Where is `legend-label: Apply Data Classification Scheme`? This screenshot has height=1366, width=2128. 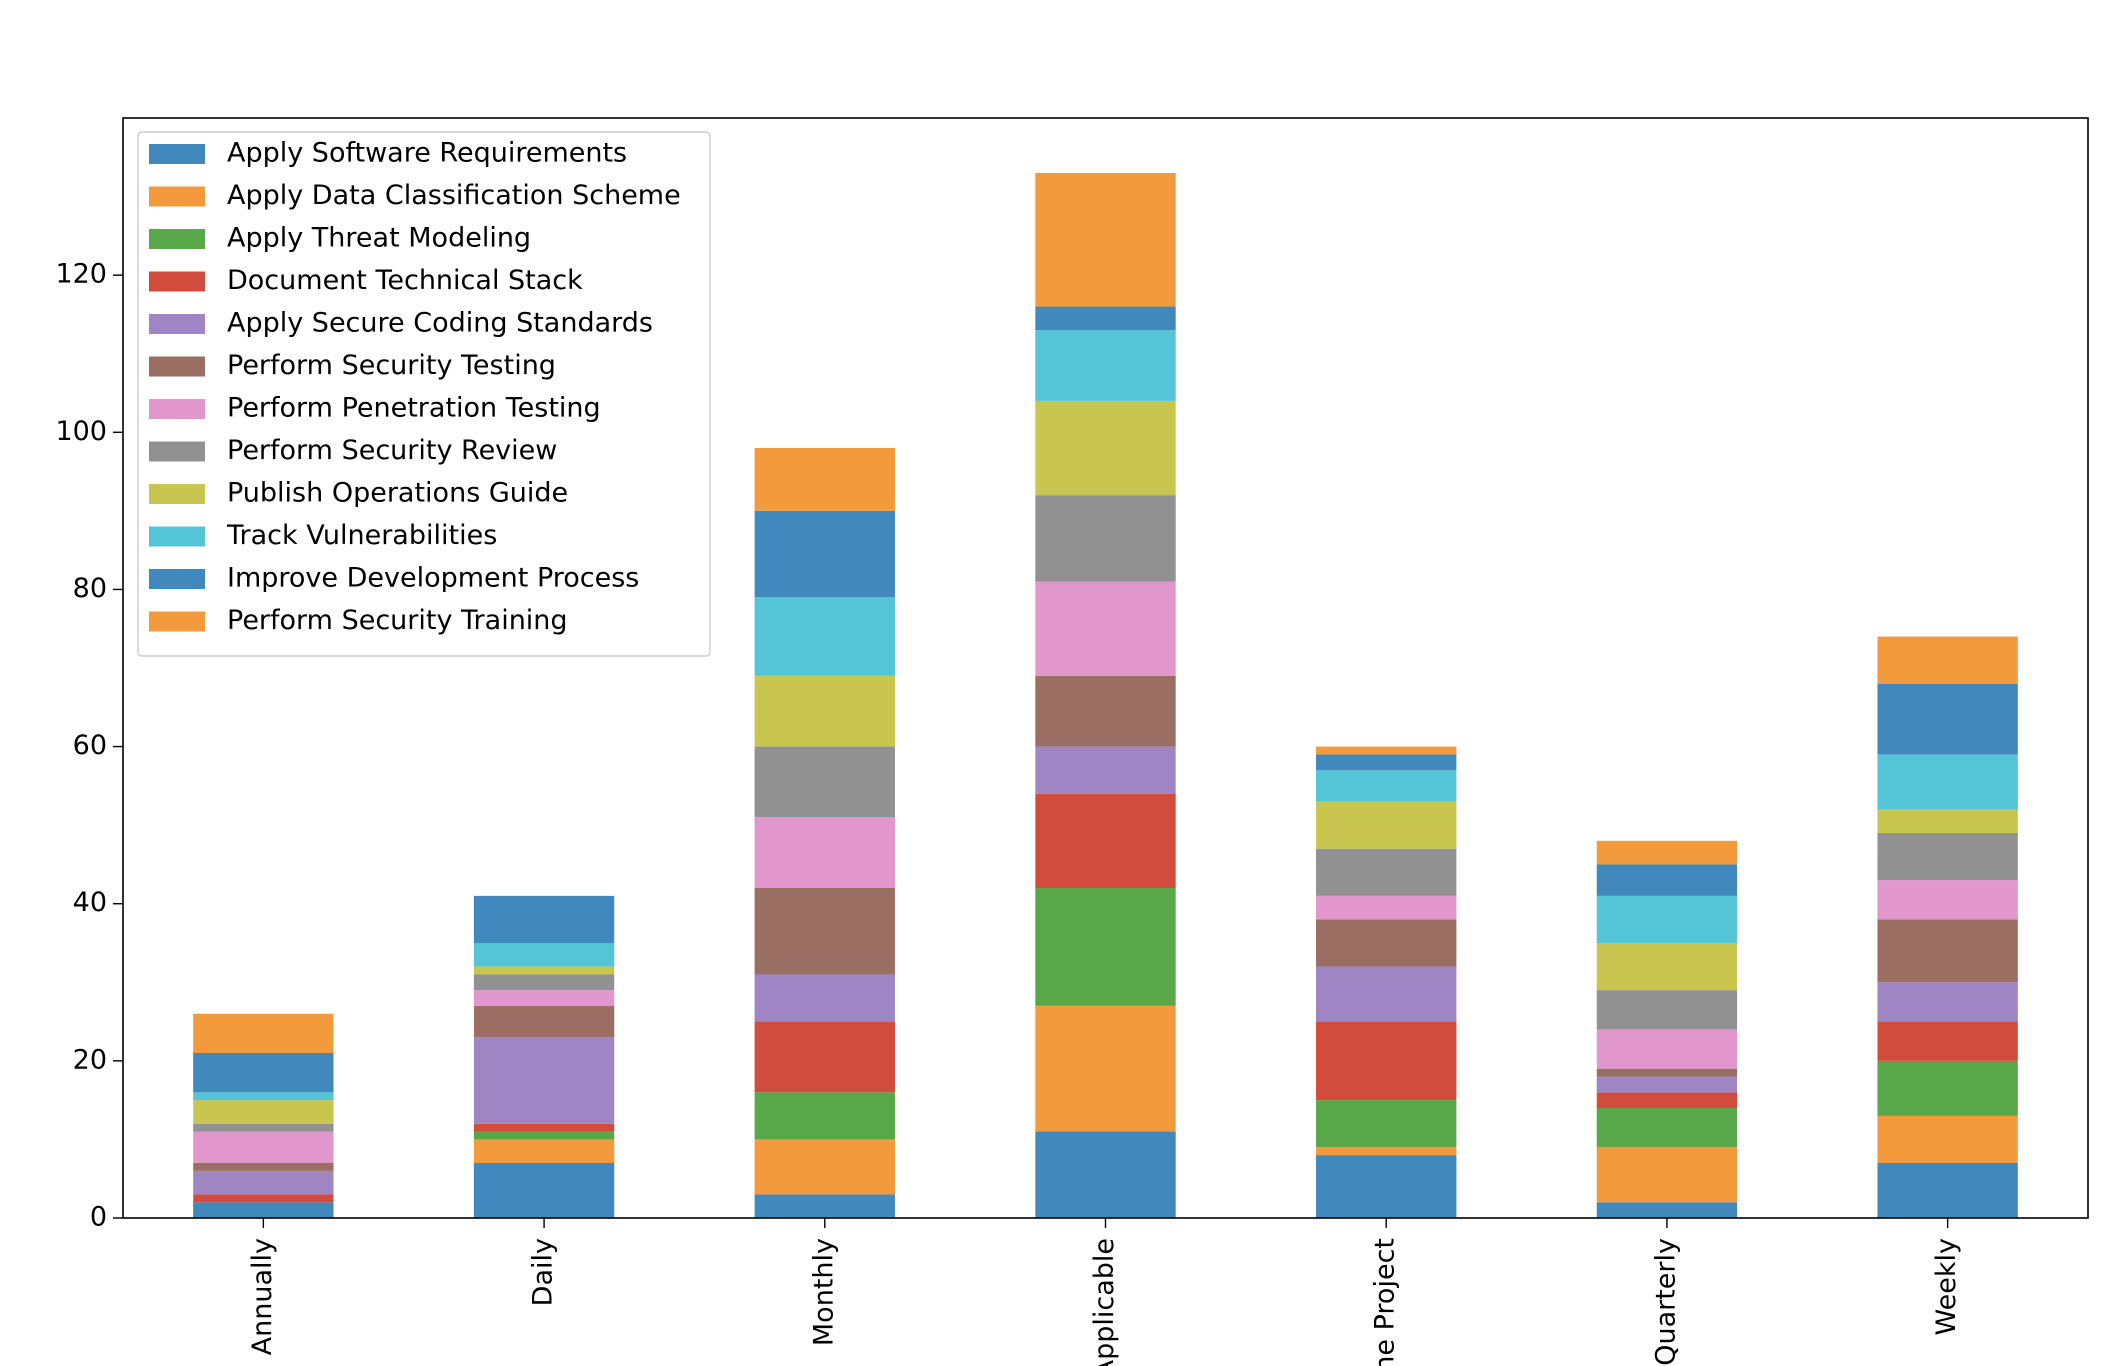 legend-label: Apply Data Classification Scheme is located at coordinates (454, 195).